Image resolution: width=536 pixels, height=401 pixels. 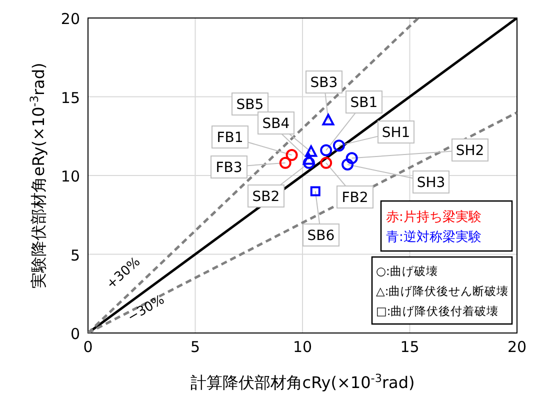 I want to click on annotation: FB3, so click(x=229, y=168).